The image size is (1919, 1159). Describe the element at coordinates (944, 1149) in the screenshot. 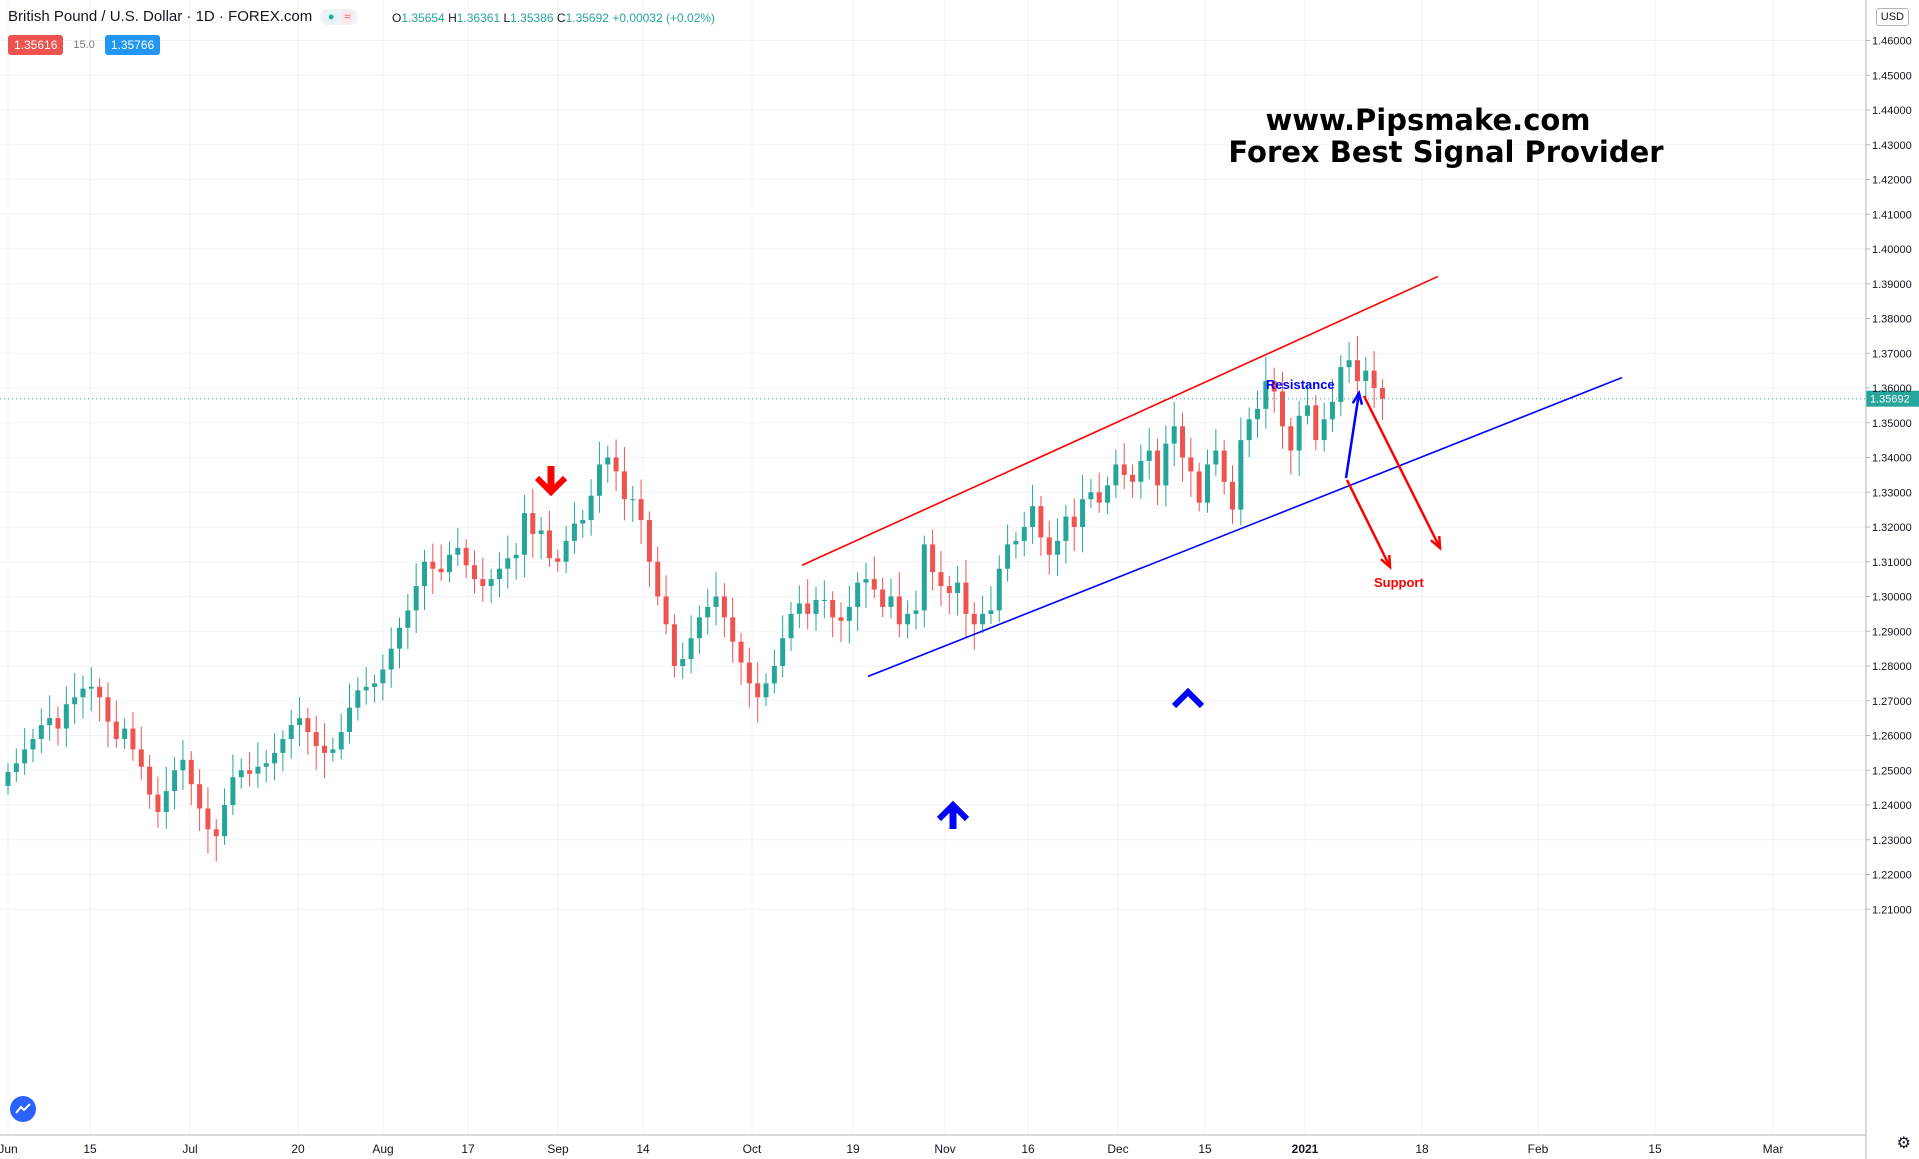

I see `x-tick-label: Nov` at that location.